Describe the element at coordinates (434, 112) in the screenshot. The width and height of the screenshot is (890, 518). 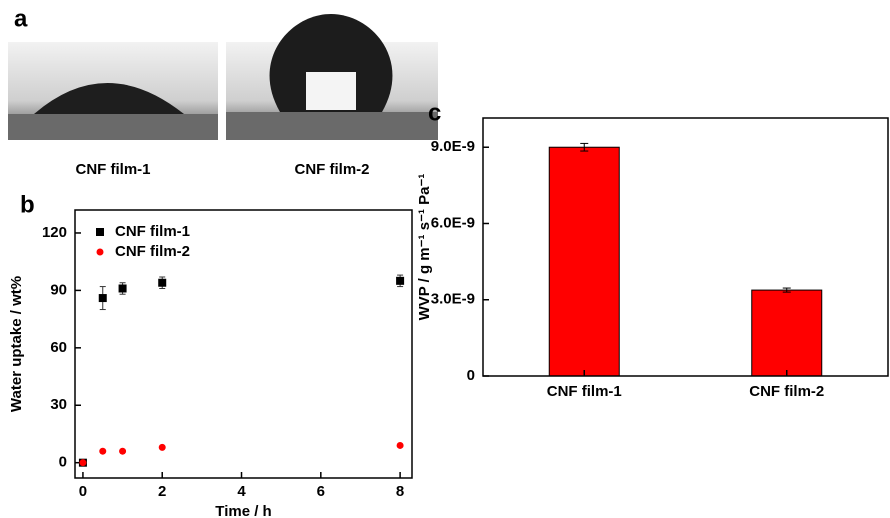
I see `panel-label: c` at that location.